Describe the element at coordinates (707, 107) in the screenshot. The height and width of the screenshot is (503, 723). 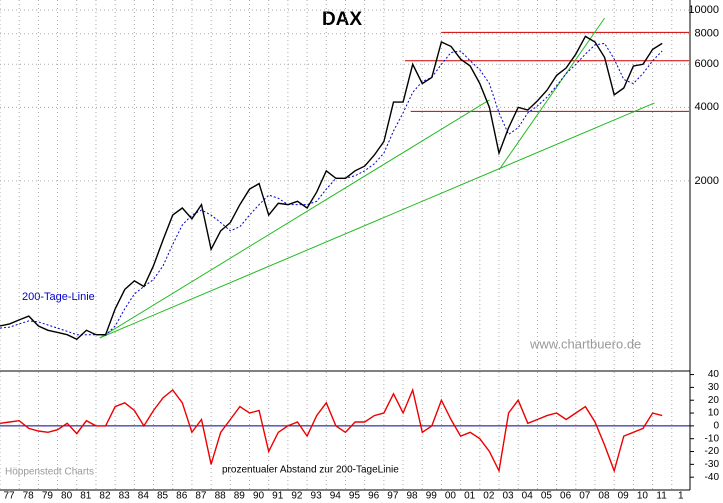
I see `y-tick-label: 4000` at that location.